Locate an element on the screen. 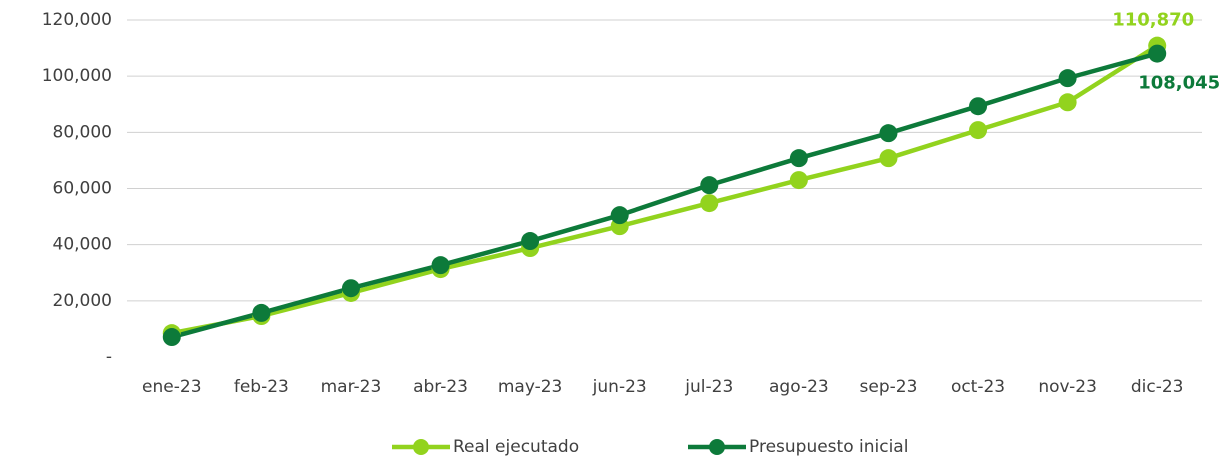  x-tick-label: jun-23 is located at coordinates (619, 387).